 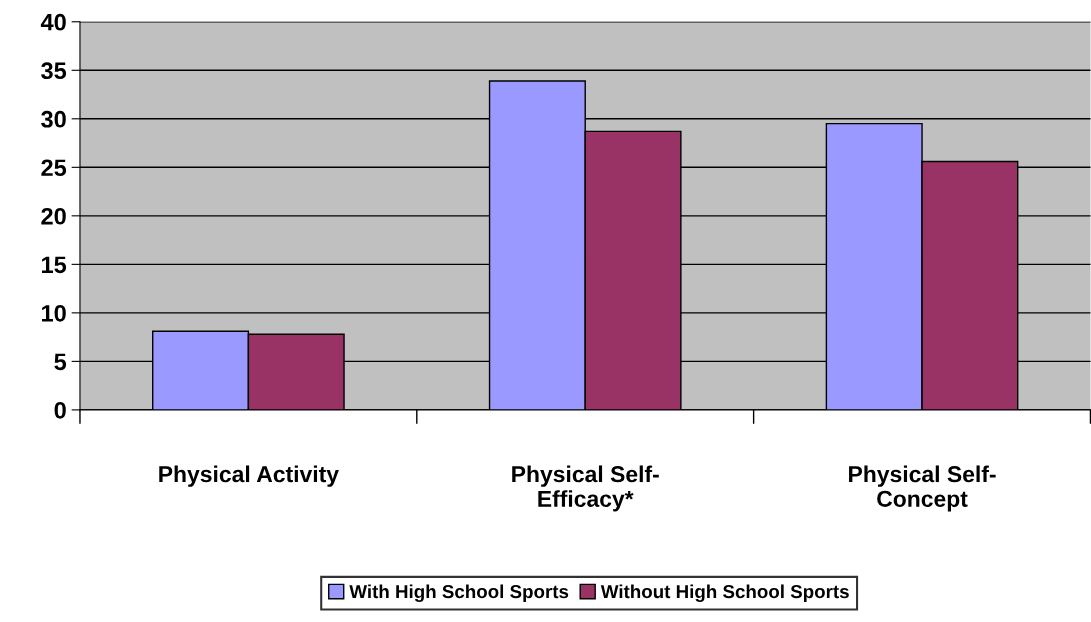 I want to click on y-tick-label: 15, so click(x=54, y=265).